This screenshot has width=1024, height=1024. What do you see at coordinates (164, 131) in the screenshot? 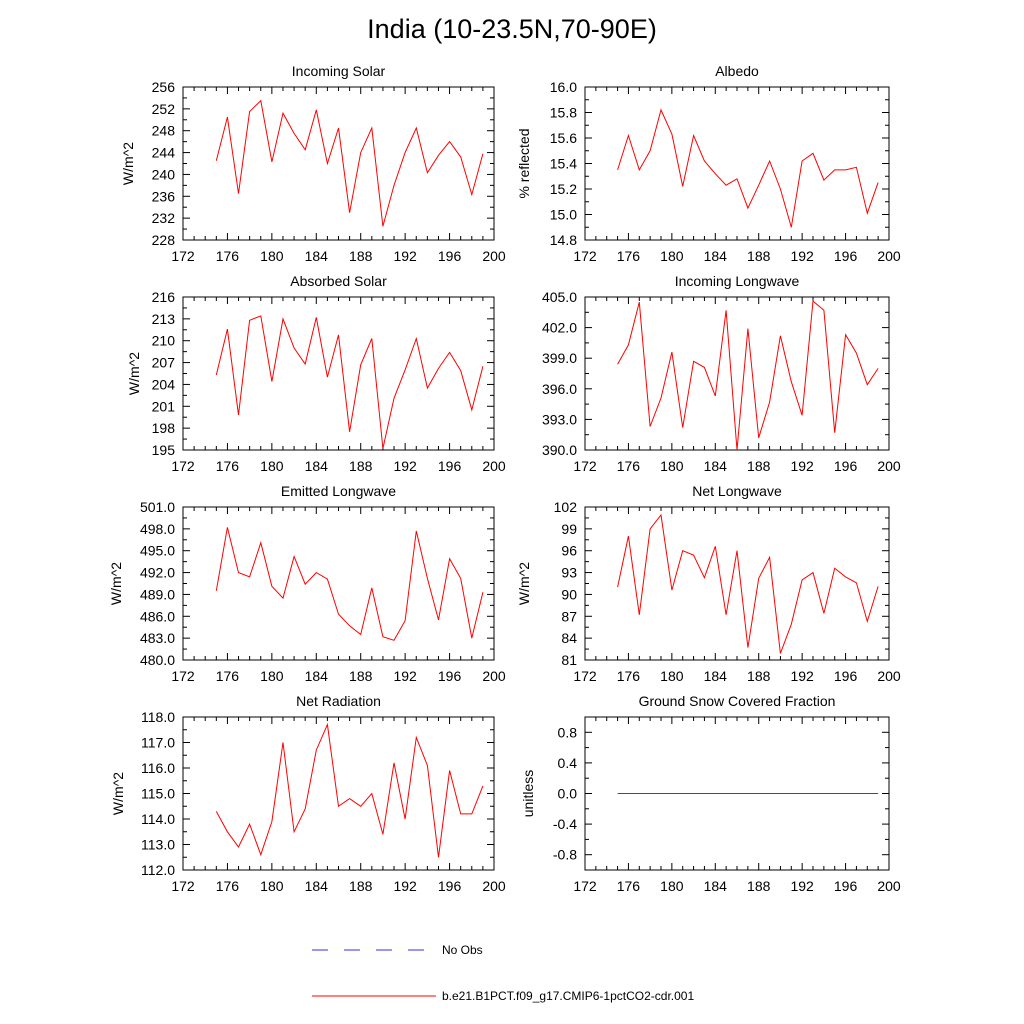
I see `y-tick-label: 248` at bounding box center [164, 131].